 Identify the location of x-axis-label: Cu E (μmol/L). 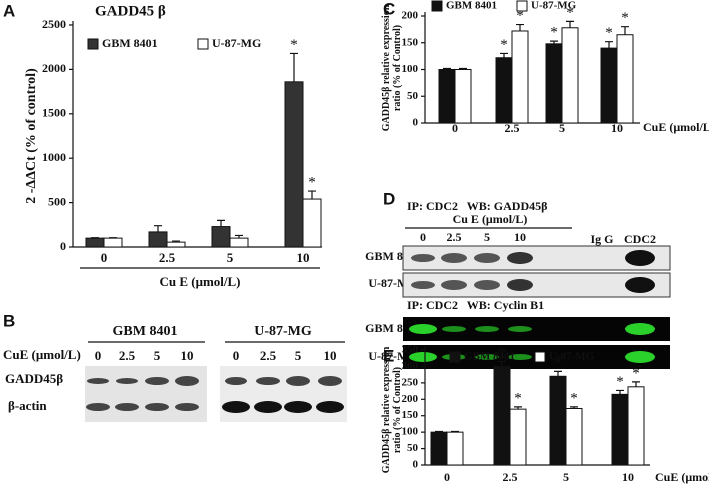
(199, 281).